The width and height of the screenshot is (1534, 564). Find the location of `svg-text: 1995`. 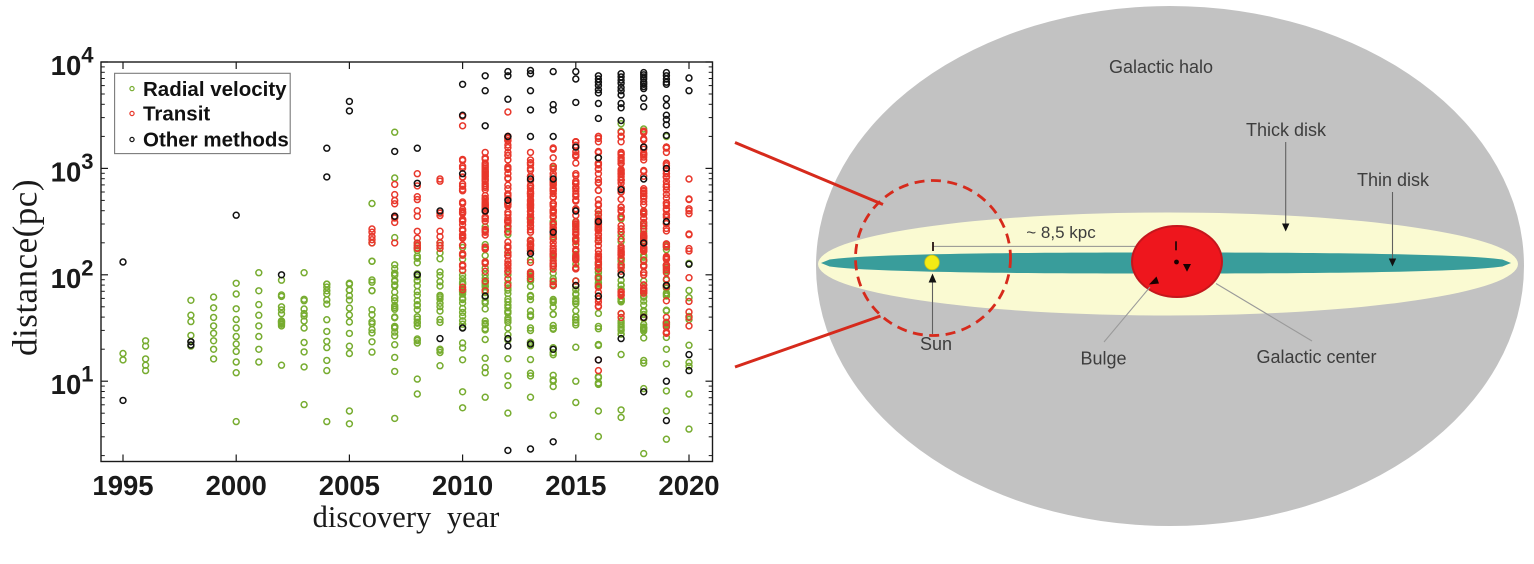

svg-text: 1995 is located at coordinates (122, 485).